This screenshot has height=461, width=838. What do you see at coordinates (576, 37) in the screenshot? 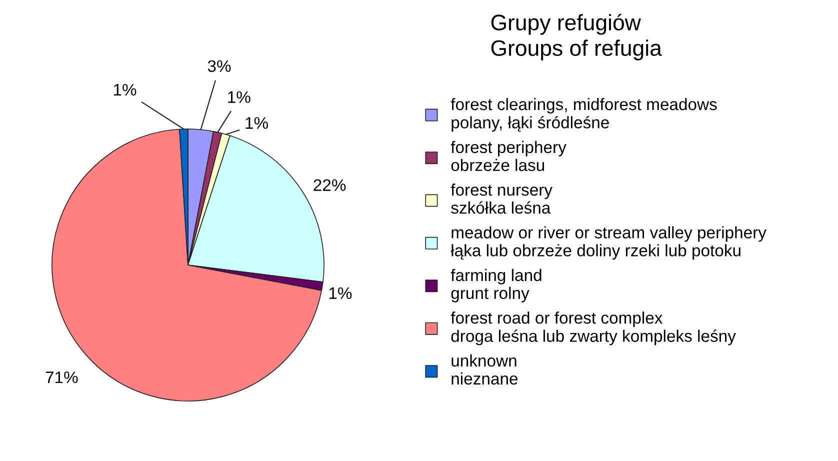
I see `chart-title: Grupy refugiów Groups of refugia` at bounding box center [576, 37].